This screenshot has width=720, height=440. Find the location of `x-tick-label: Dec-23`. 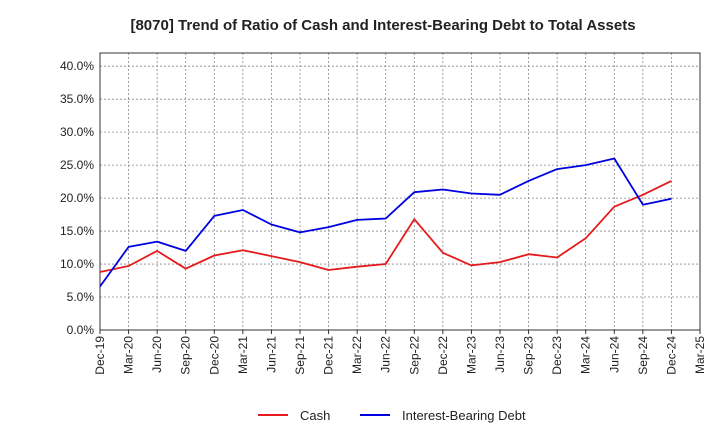

x-tick-label: Dec-23 is located at coordinates (557, 355).